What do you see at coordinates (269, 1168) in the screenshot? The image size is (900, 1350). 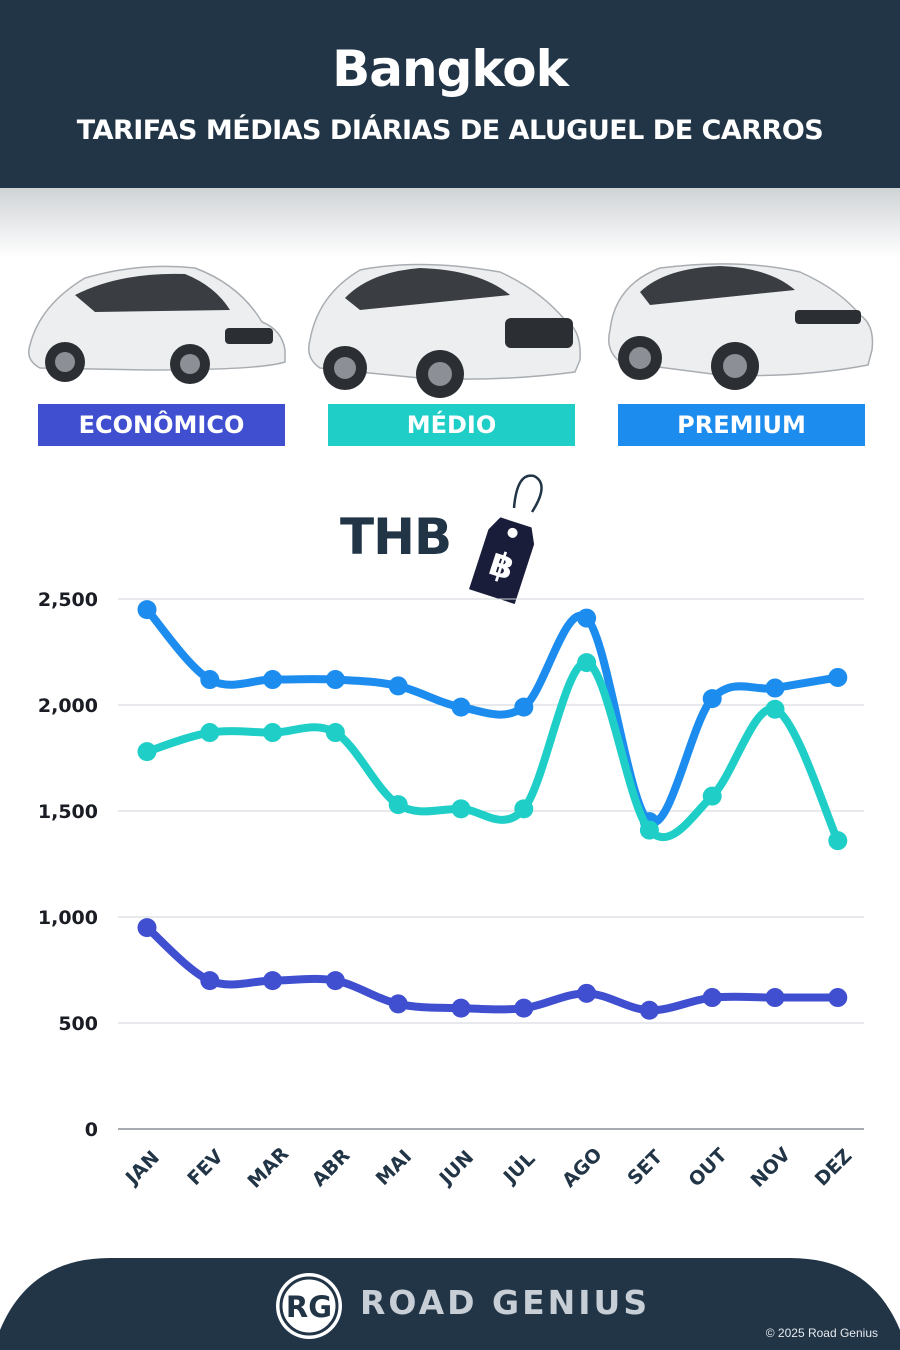 I see `x-tick-label: MAR` at bounding box center [269, 1168].